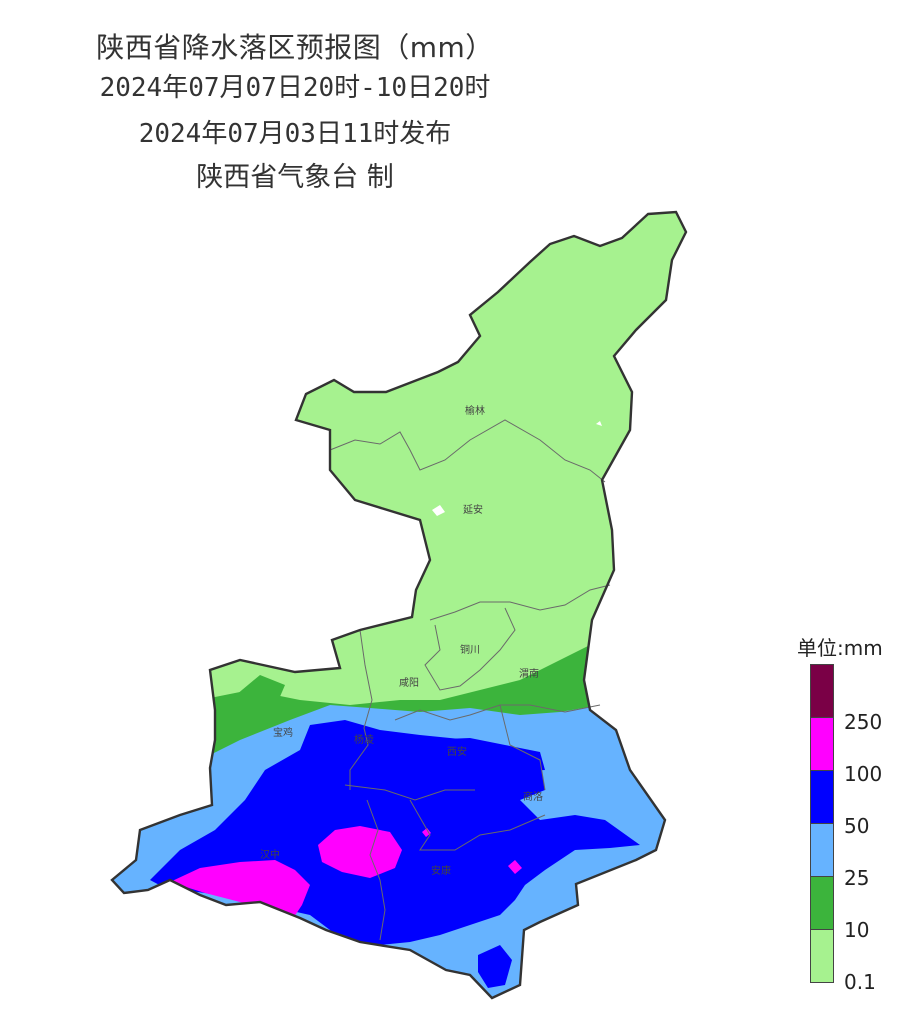  I want to click on legend-title: 单位:mm, so click(840, 648).